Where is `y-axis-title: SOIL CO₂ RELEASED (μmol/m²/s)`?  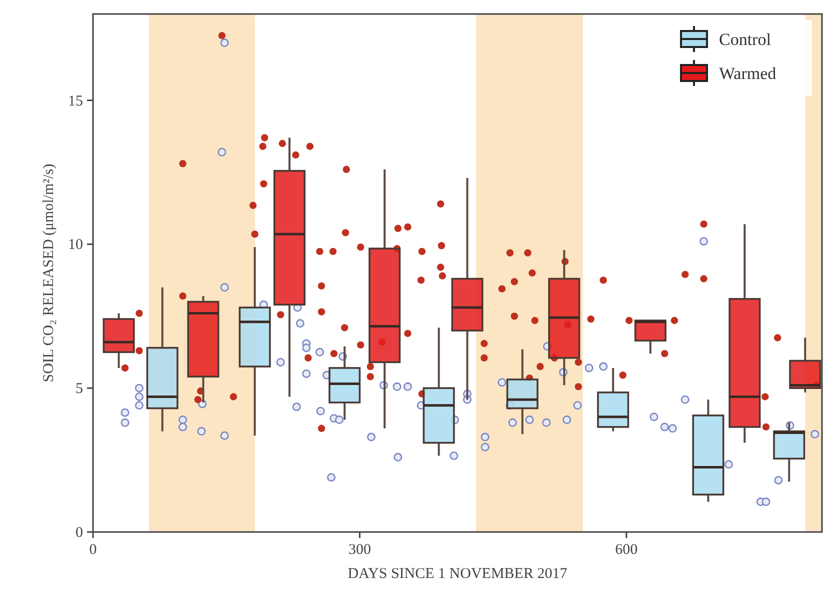 y-axis-title: SOIL CO₂ RELEASED (μmol/m²/s) is located at coordinates (49, 273).